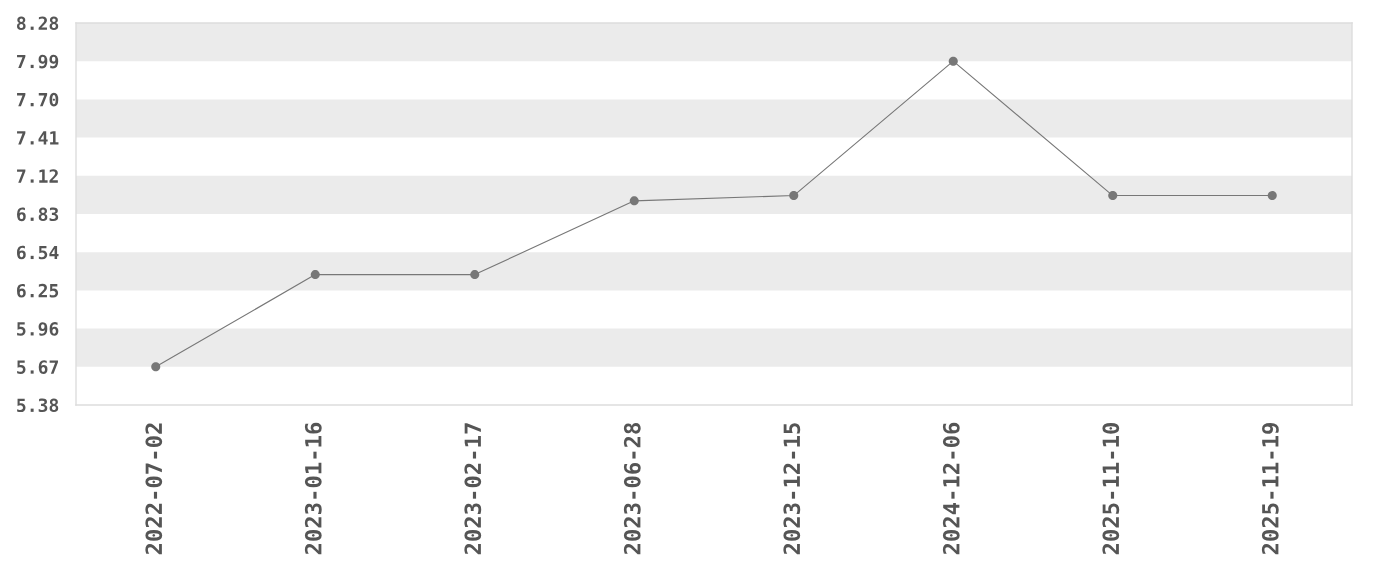 The height and width of the screenshot is (580, 1380). Describe the element at coordinates (154, 489) in the screenshot. I see `x-tick-label: 2022-07-02` at that location.